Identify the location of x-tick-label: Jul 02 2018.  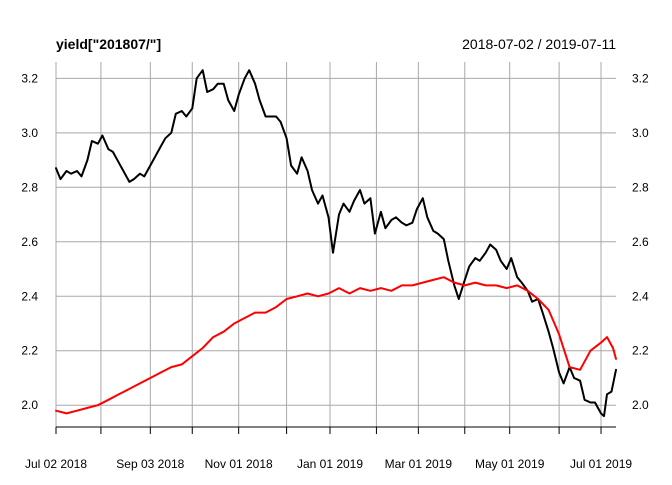
(56, 464).